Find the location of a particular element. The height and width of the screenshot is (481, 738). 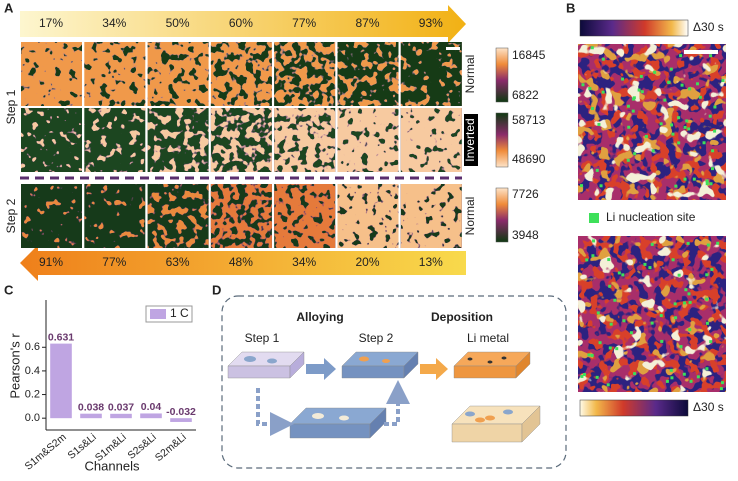

mode-label: Normal is located at coordinates (470, 74).